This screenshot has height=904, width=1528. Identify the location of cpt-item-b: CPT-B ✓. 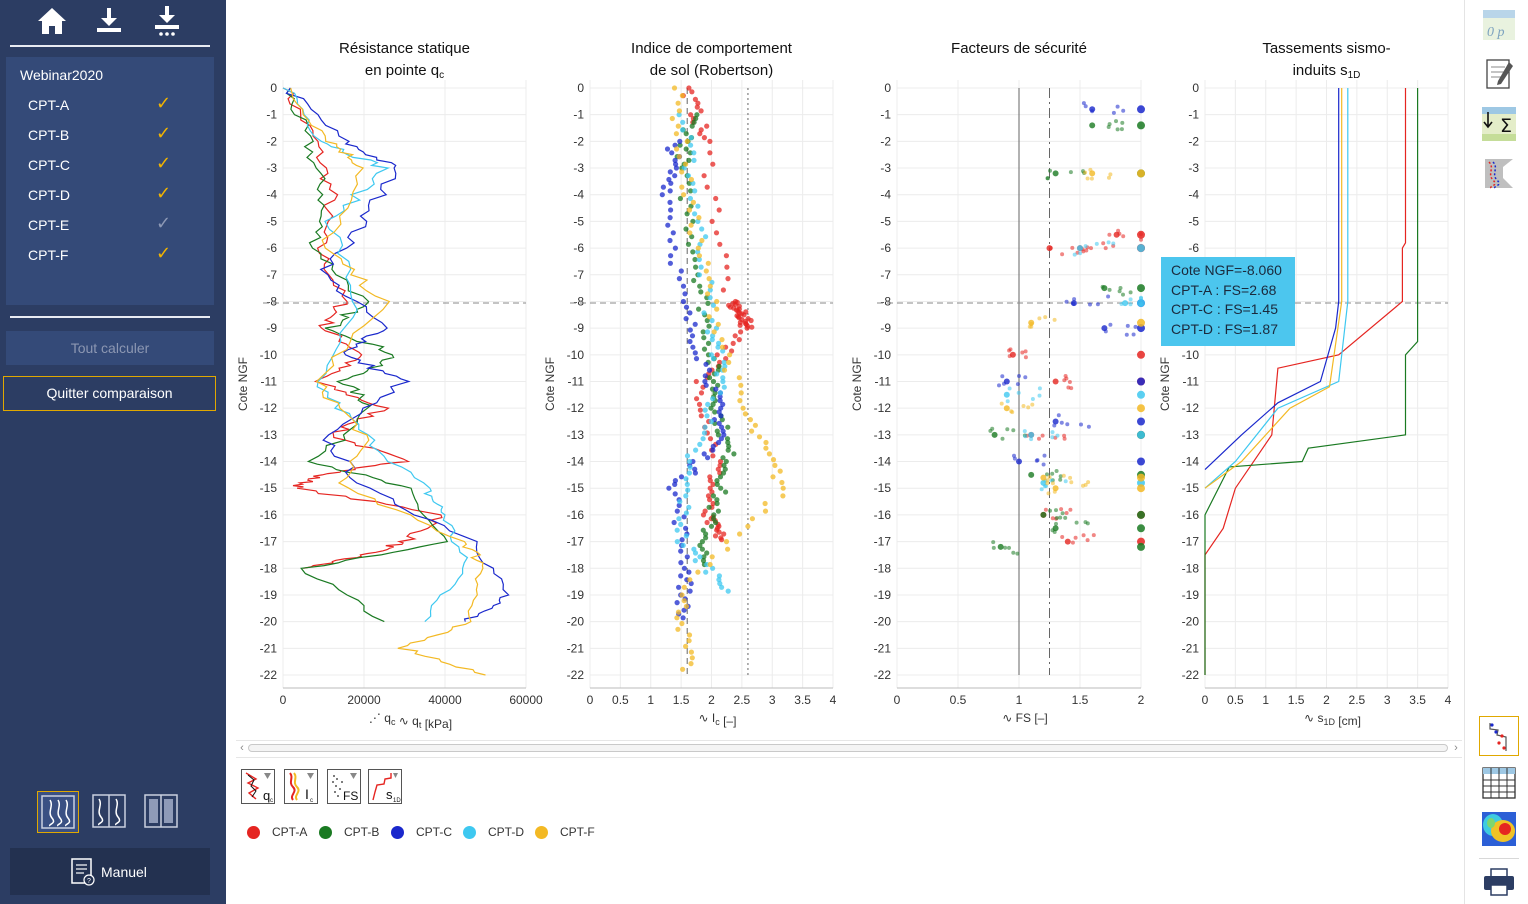
(110, 135).